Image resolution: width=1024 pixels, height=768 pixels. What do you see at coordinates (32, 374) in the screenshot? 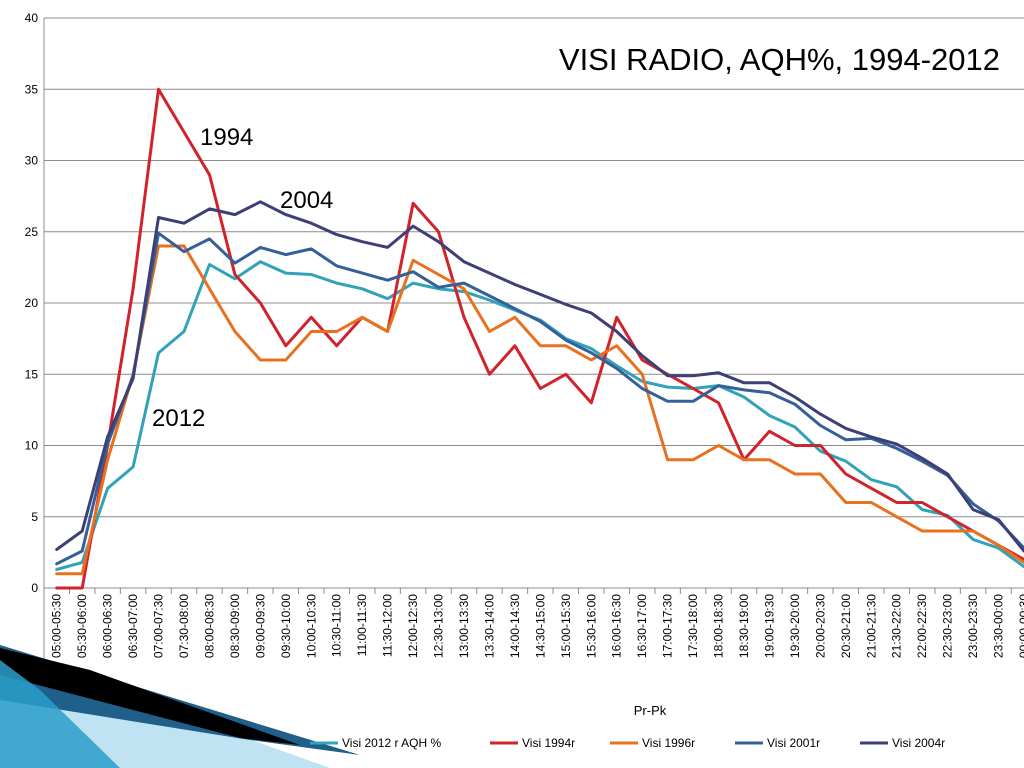
I see `y-tick-label: 15` at bounding box center [32, 374].